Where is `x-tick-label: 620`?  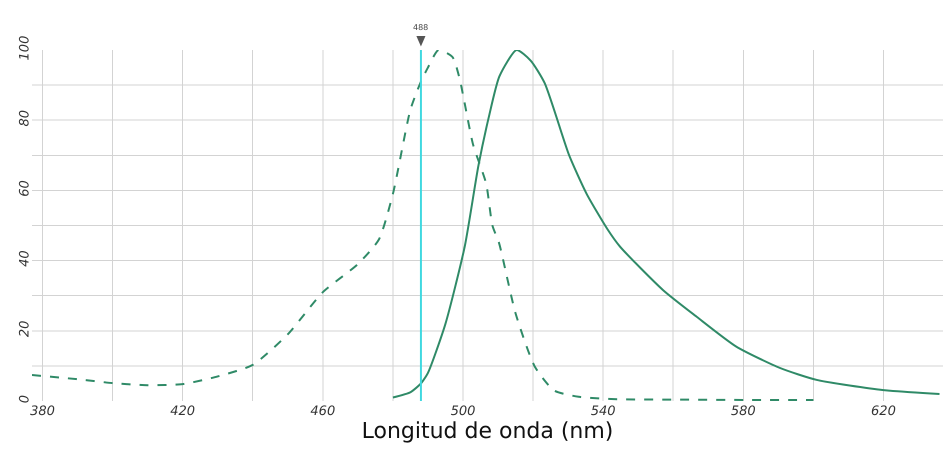 x-tick-label: 620 is located at coordinates (883, 411).